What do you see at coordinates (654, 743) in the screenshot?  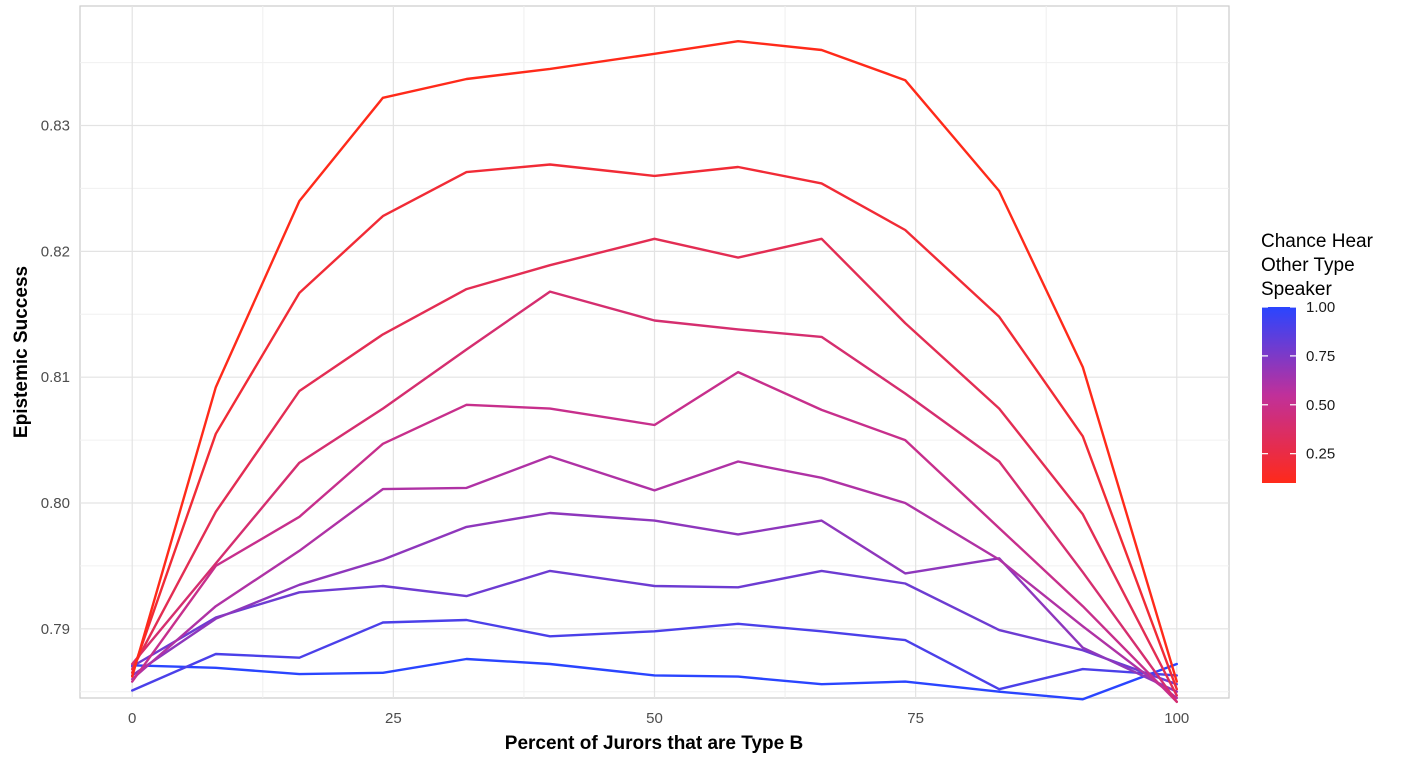 I see `x-axis-title: Percent of Jurors that are Type B` at bounding box center [654, 743].